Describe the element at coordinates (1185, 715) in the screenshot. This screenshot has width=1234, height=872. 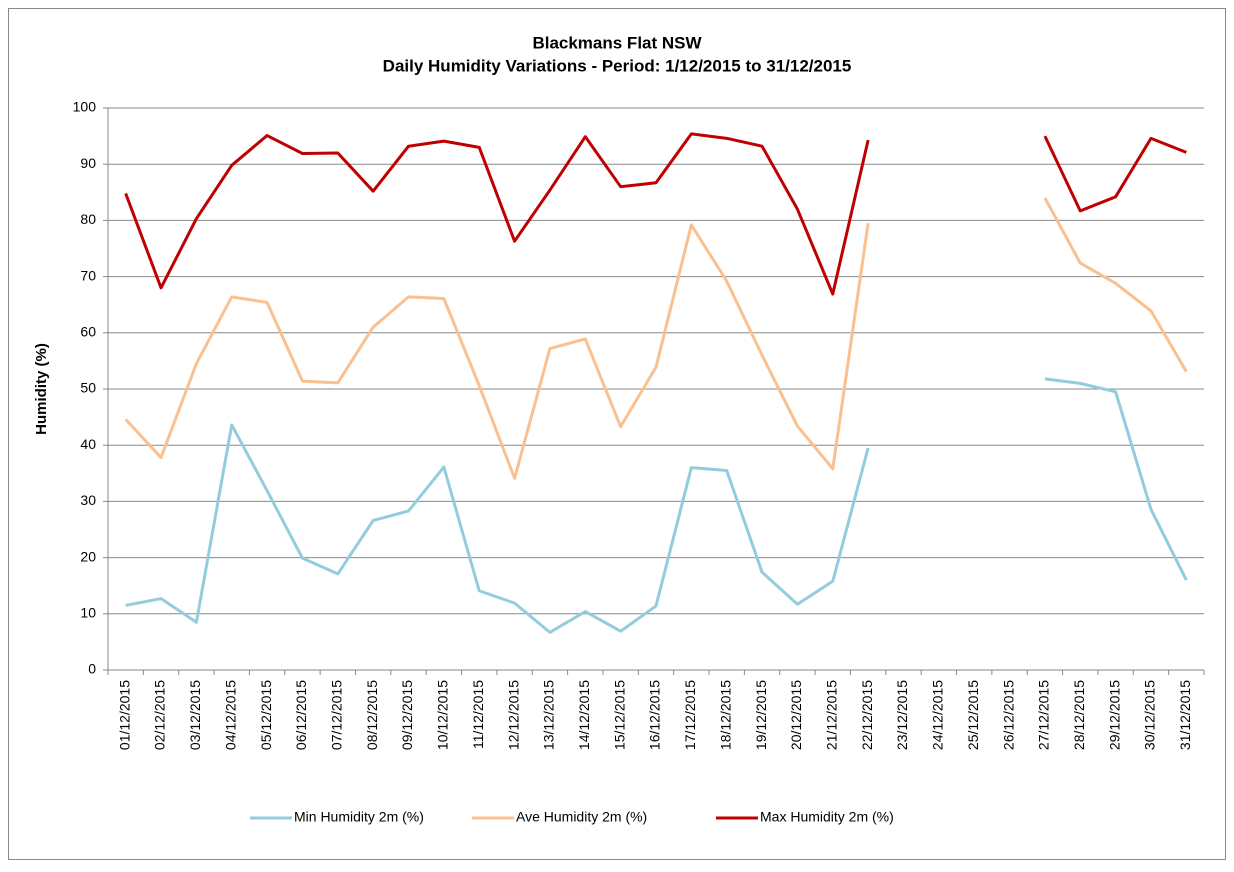
I see `x-tick-label: 31/12/2015` at that location.